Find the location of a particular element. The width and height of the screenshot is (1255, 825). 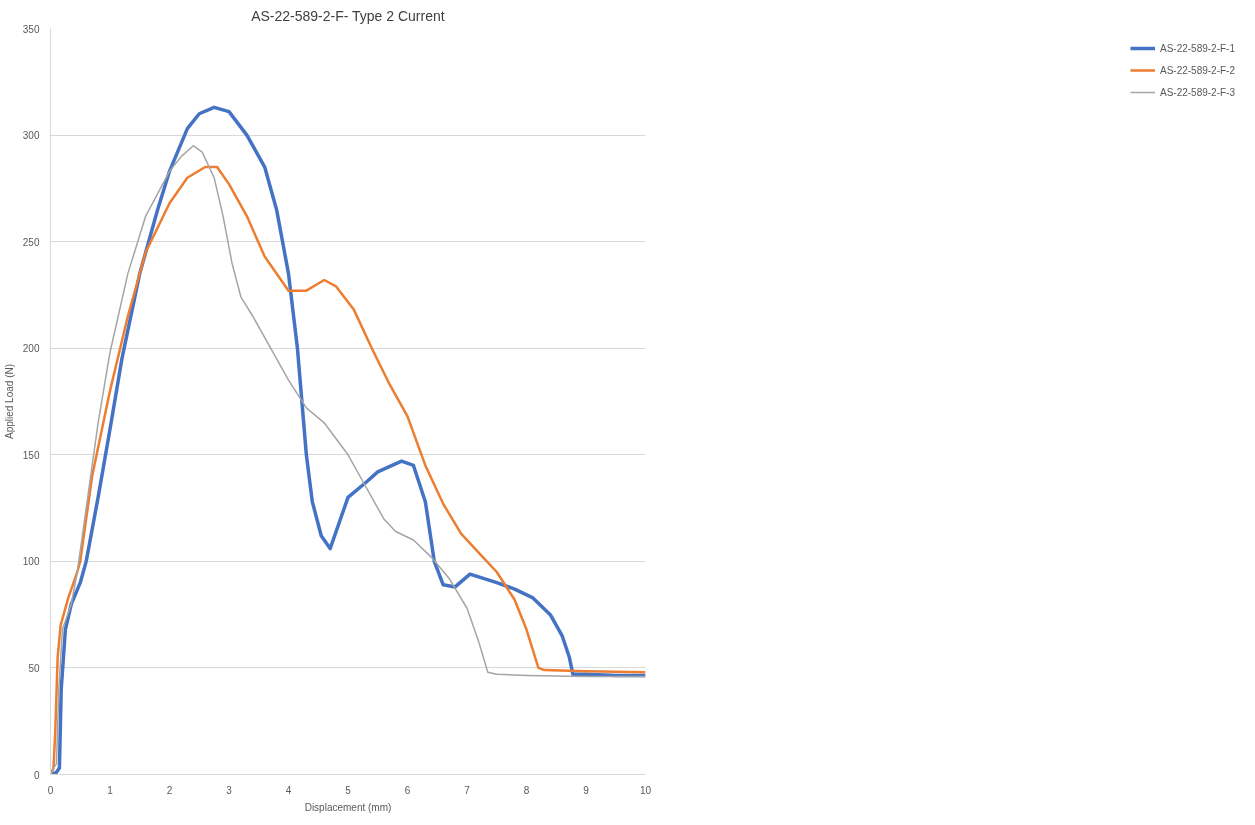

legend-label: AS-22-589-2-F-3 is located at coordinates (1197, 92).